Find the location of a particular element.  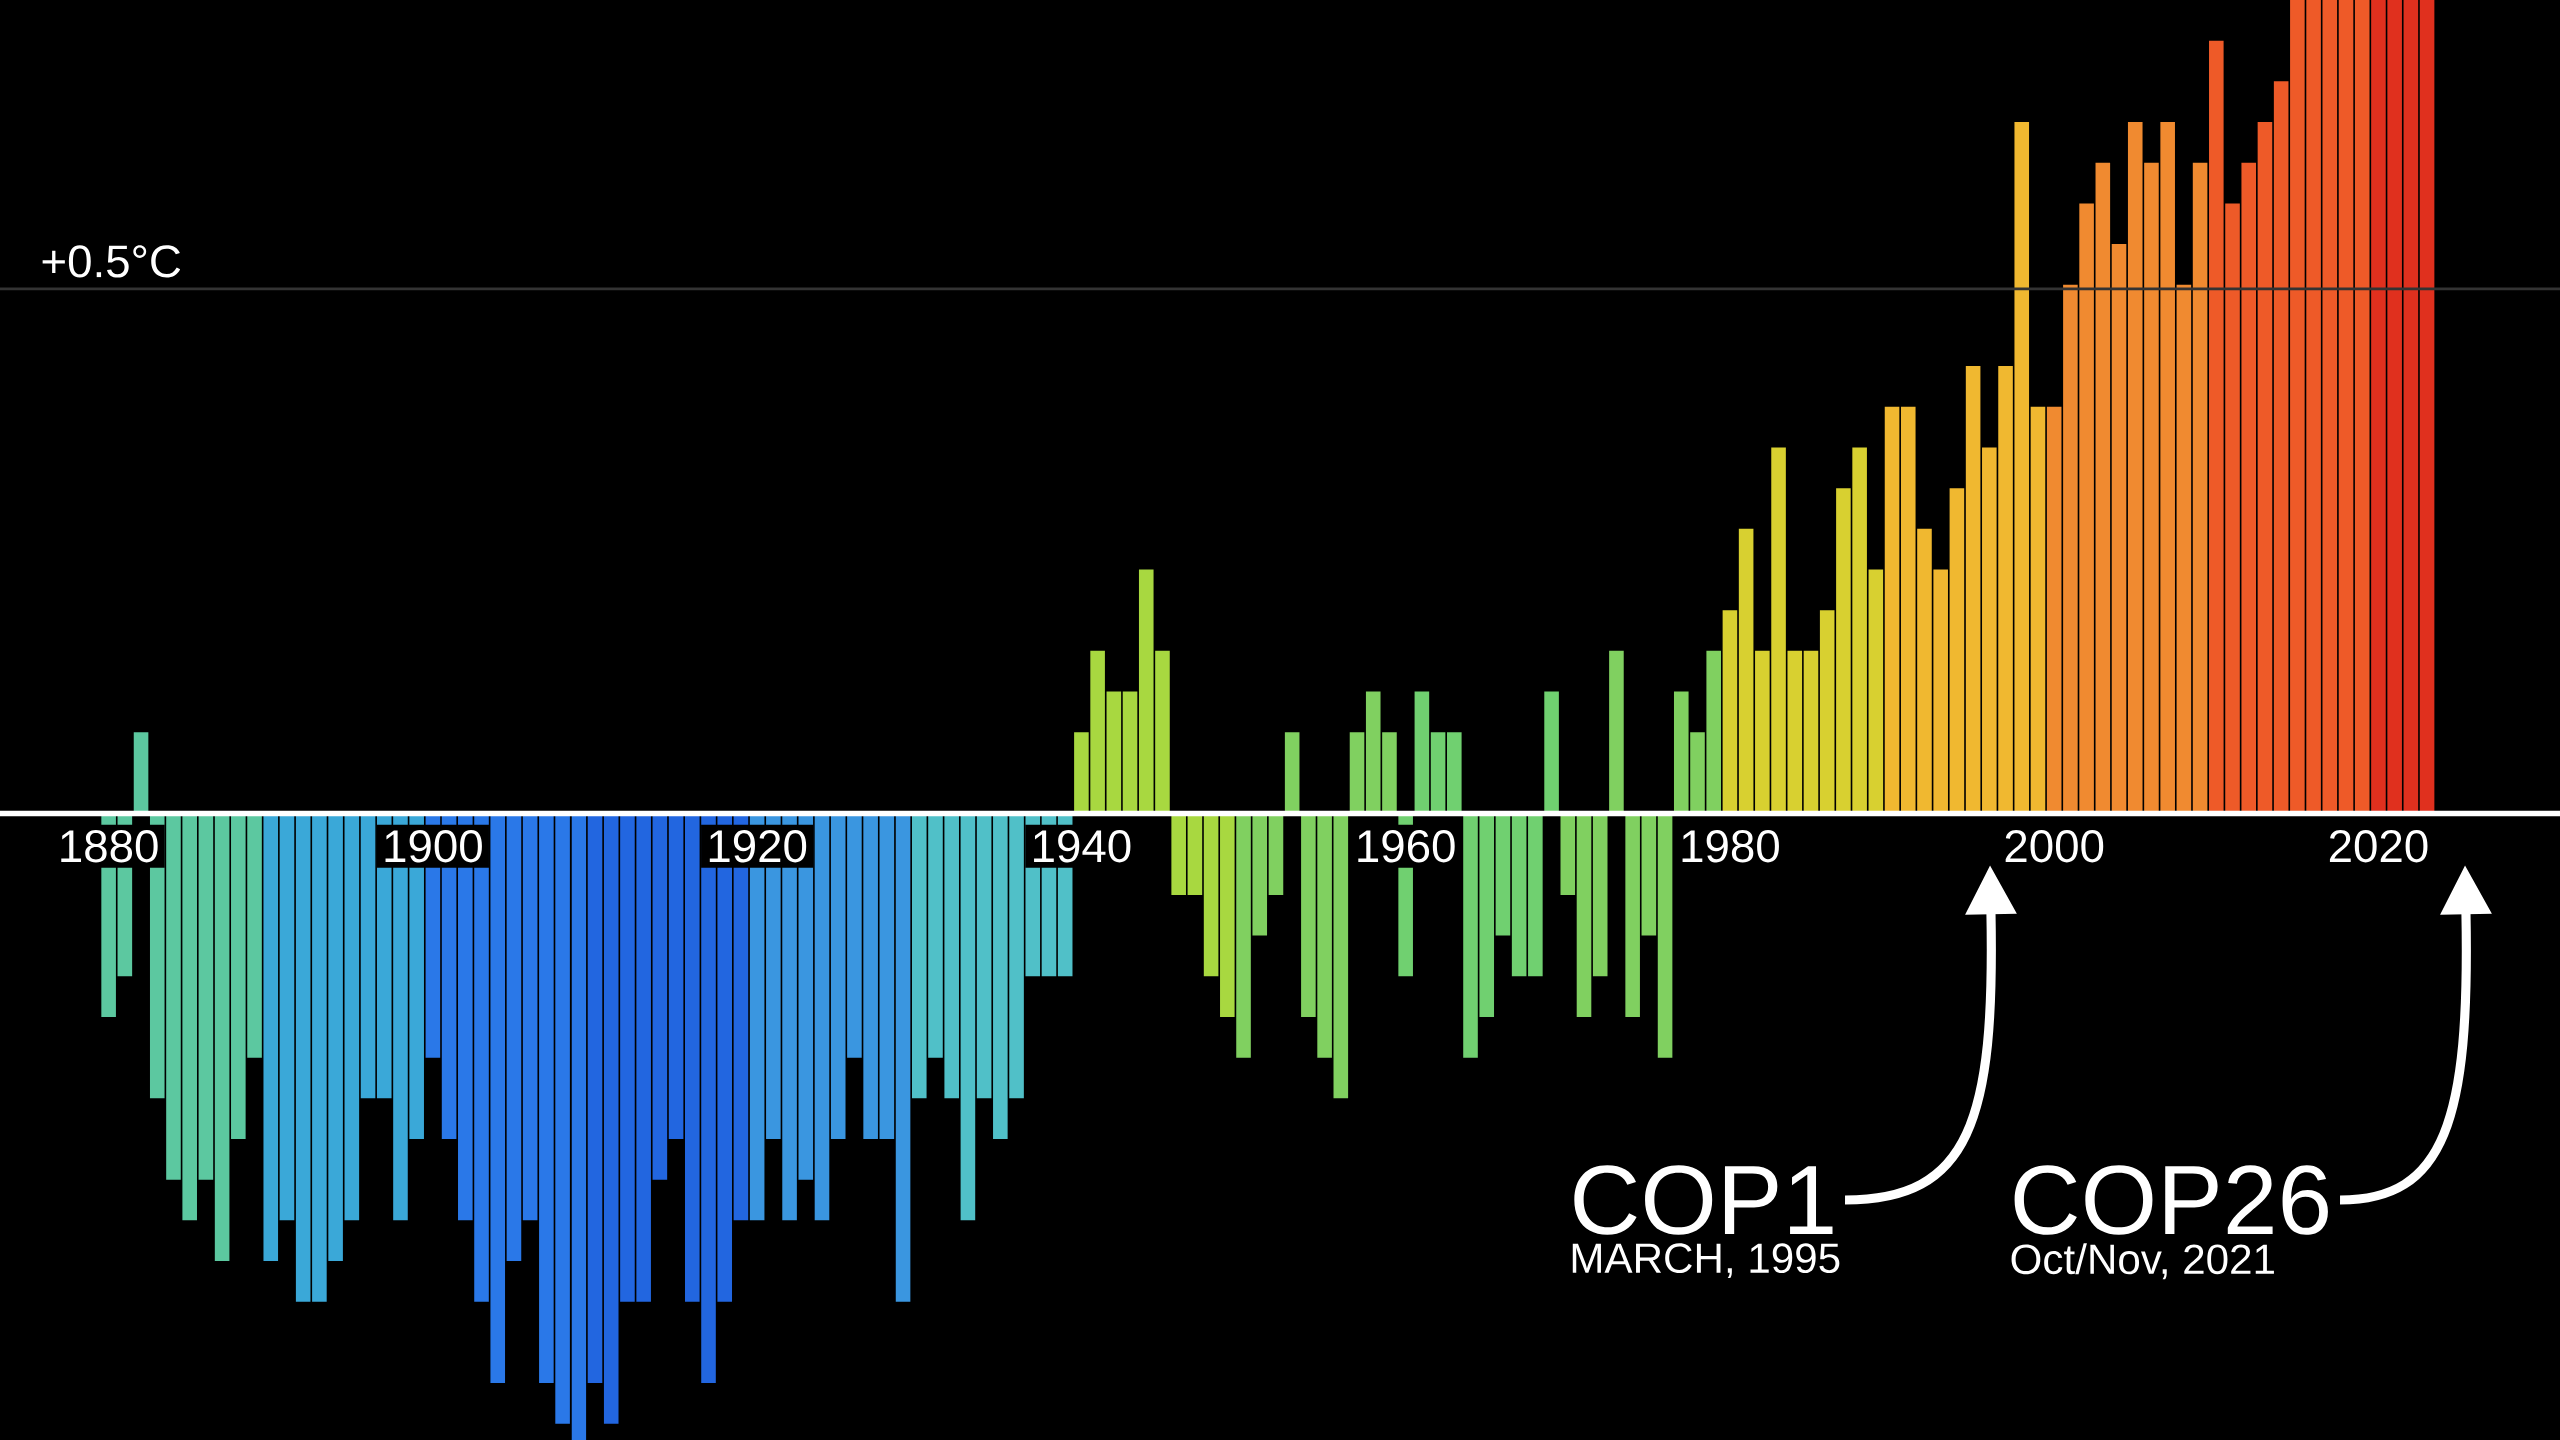

annotation: COP1 is located at coordinates (1703, 1200).